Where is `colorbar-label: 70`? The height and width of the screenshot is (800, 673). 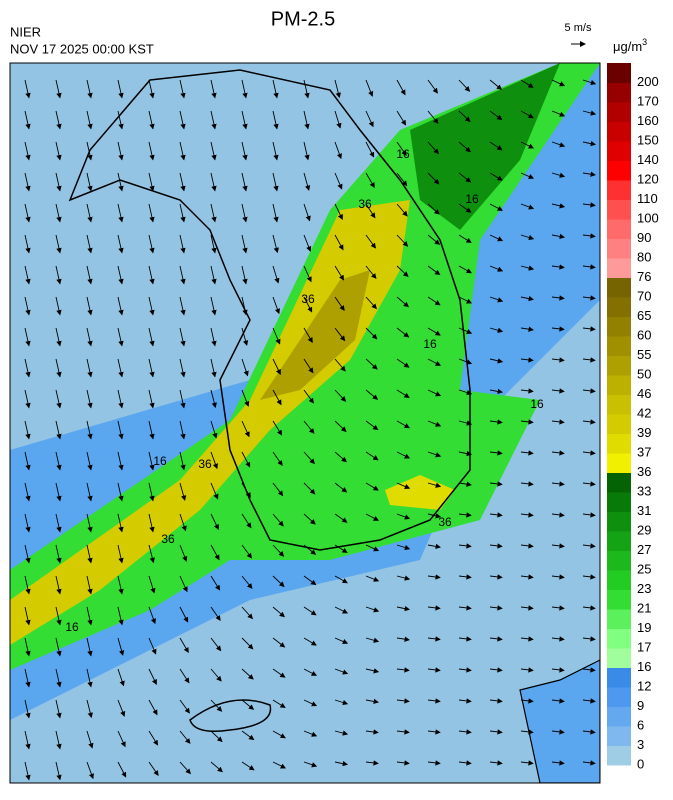 colorbar-label: 70 is located at coordinates (644, 295).